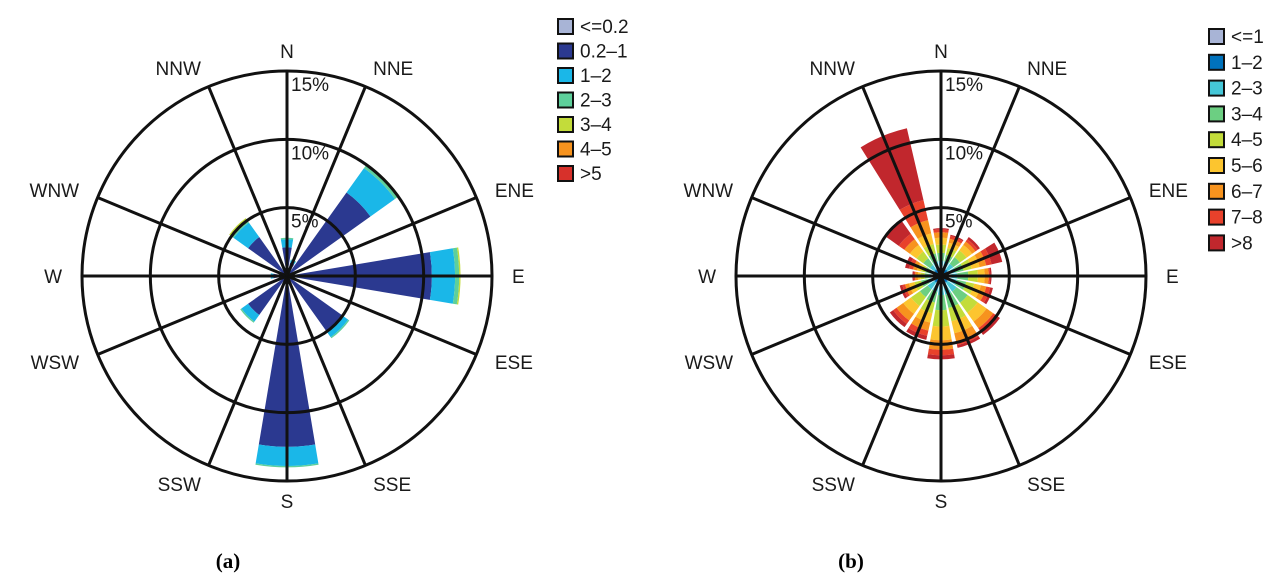  I want to click on direction-label-n: N, so click(287, 52).